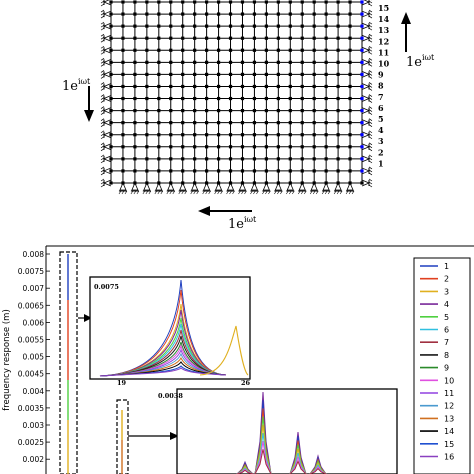 This screenshot has height=474, width=474. Describe the element at coordinates (437, 444) in the screenshot. I see `legend-item: 15` at that location.